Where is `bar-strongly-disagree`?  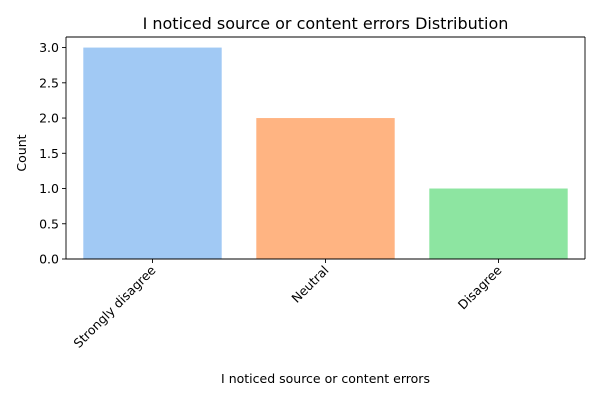 bar-strongly-disagree is located at coordinates (152, 153).